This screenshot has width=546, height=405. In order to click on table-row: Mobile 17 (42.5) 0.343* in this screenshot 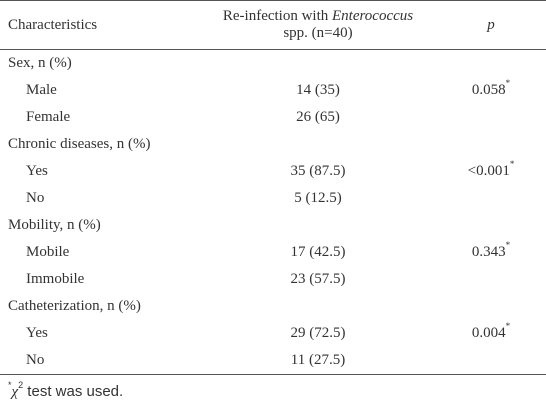, I will do `click(273, 252)`.